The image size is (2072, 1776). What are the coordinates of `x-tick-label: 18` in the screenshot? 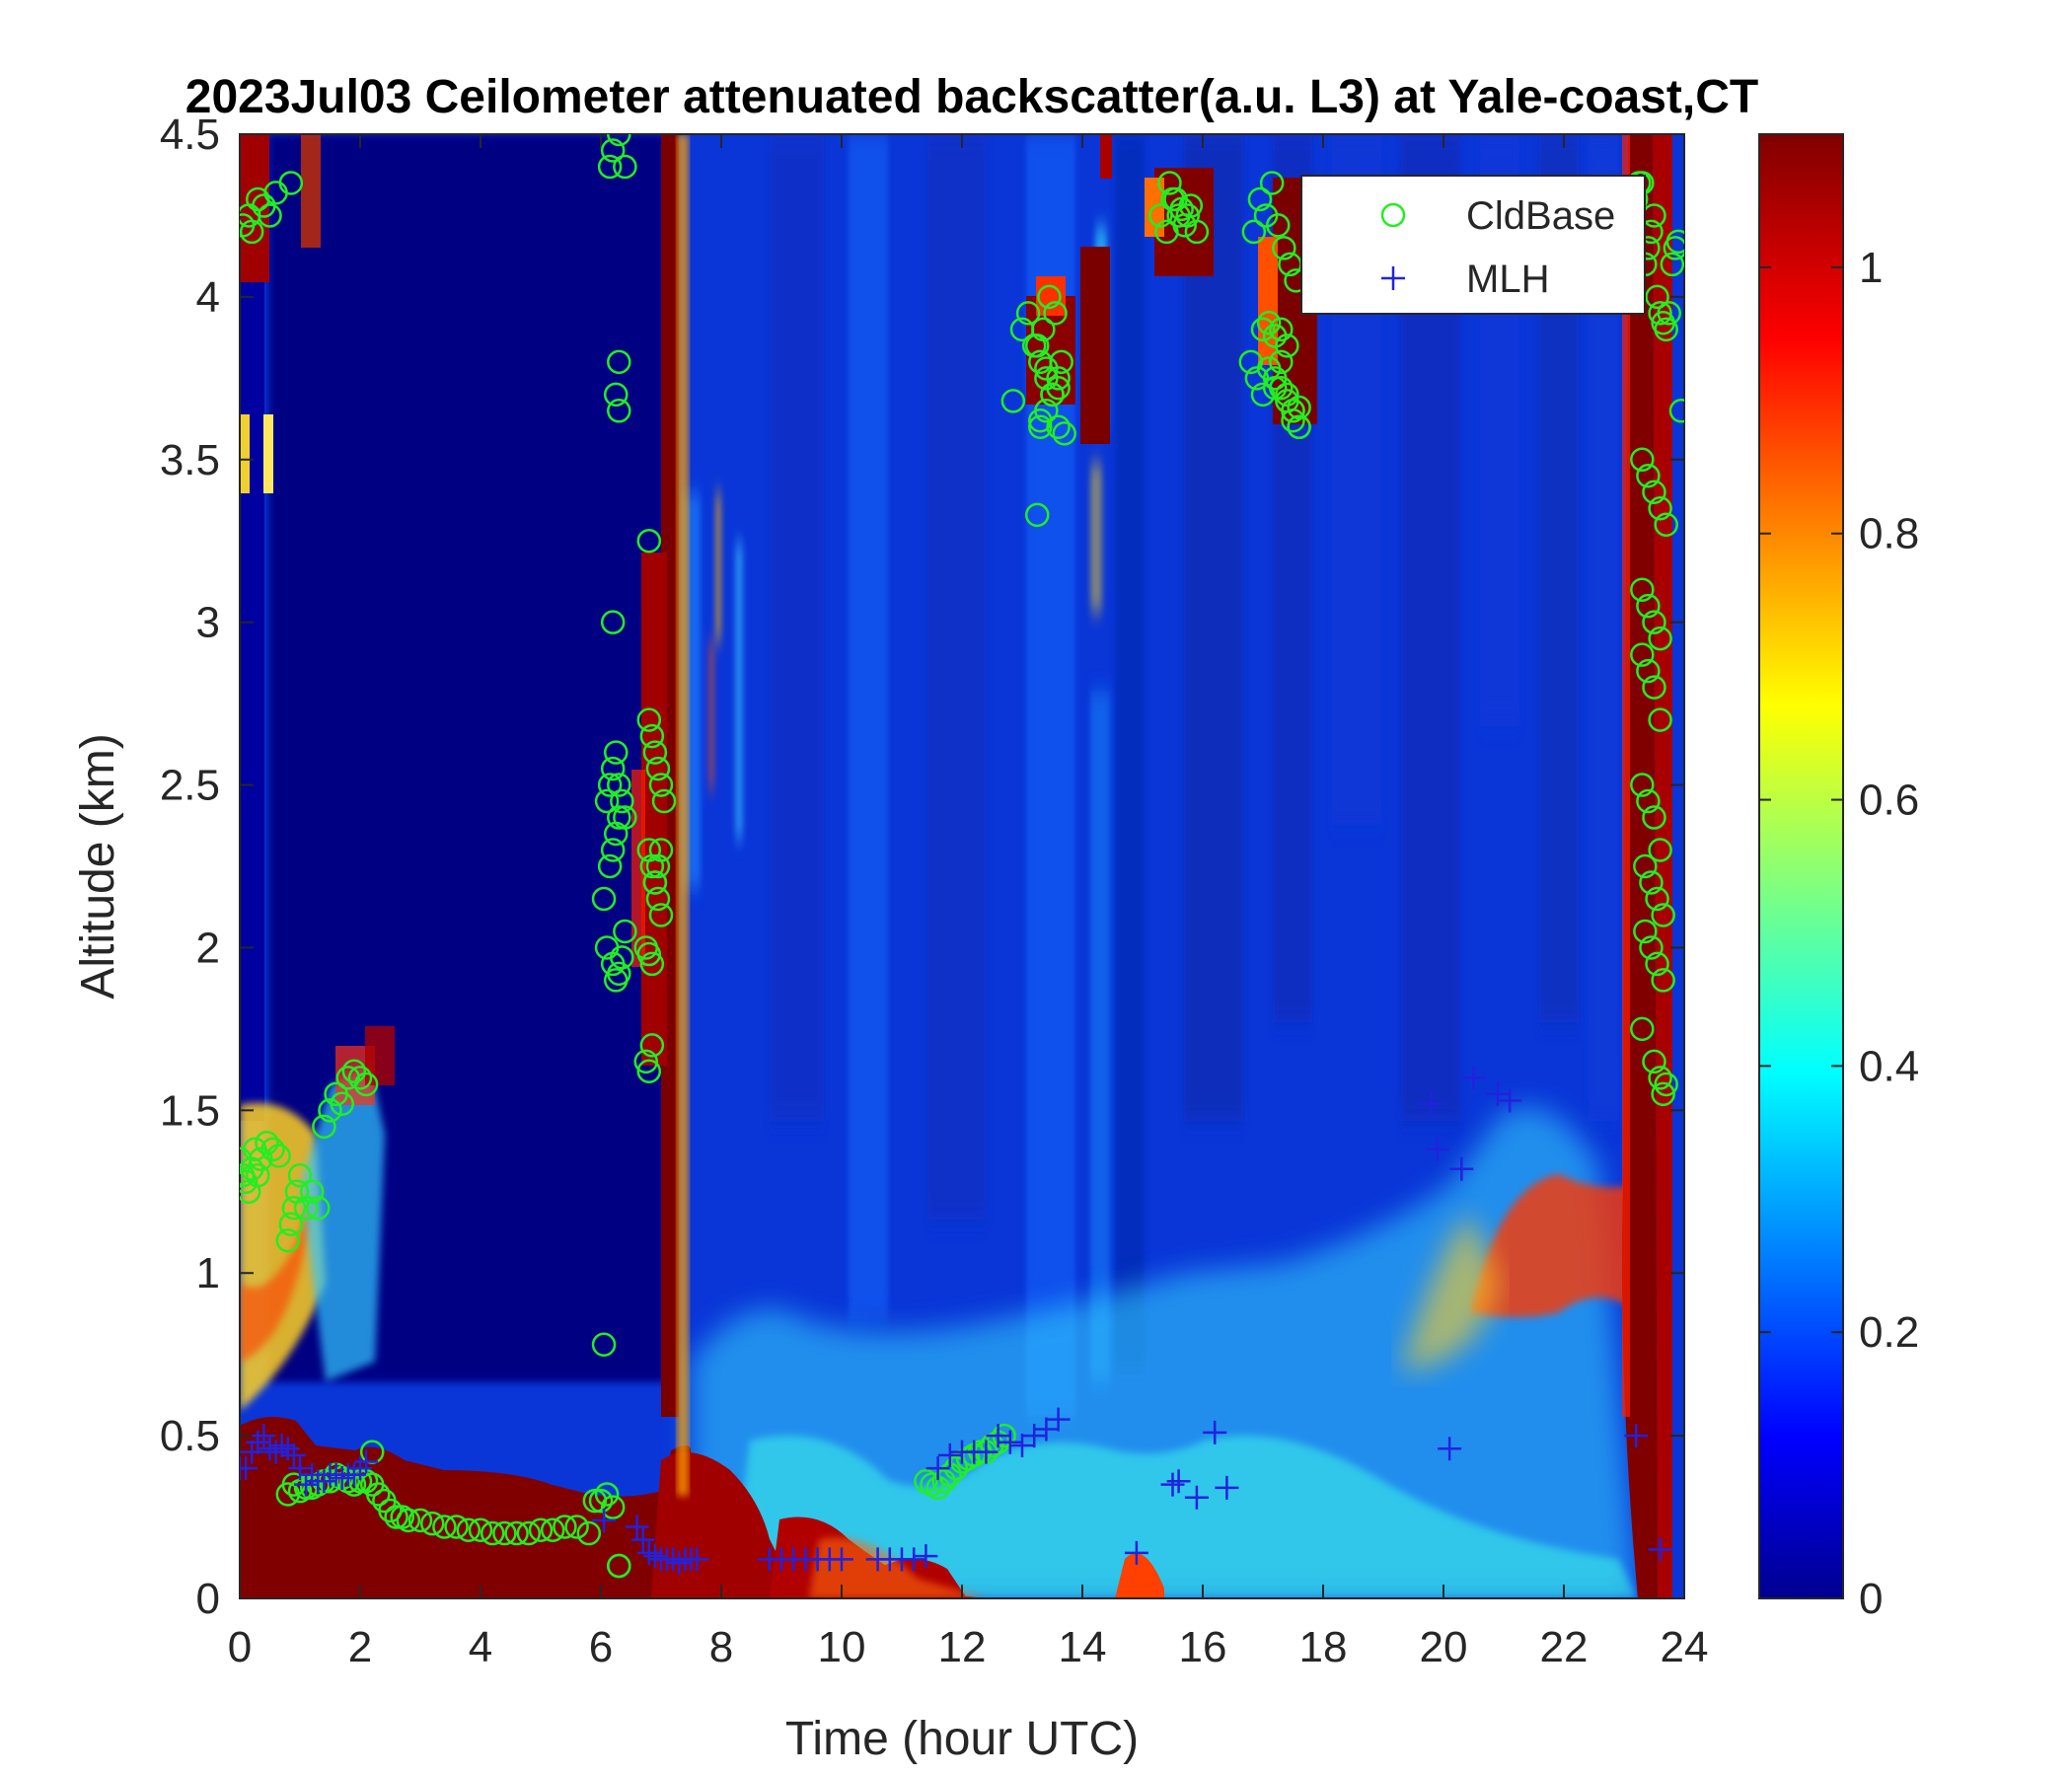 It's located at (1323, 1647).